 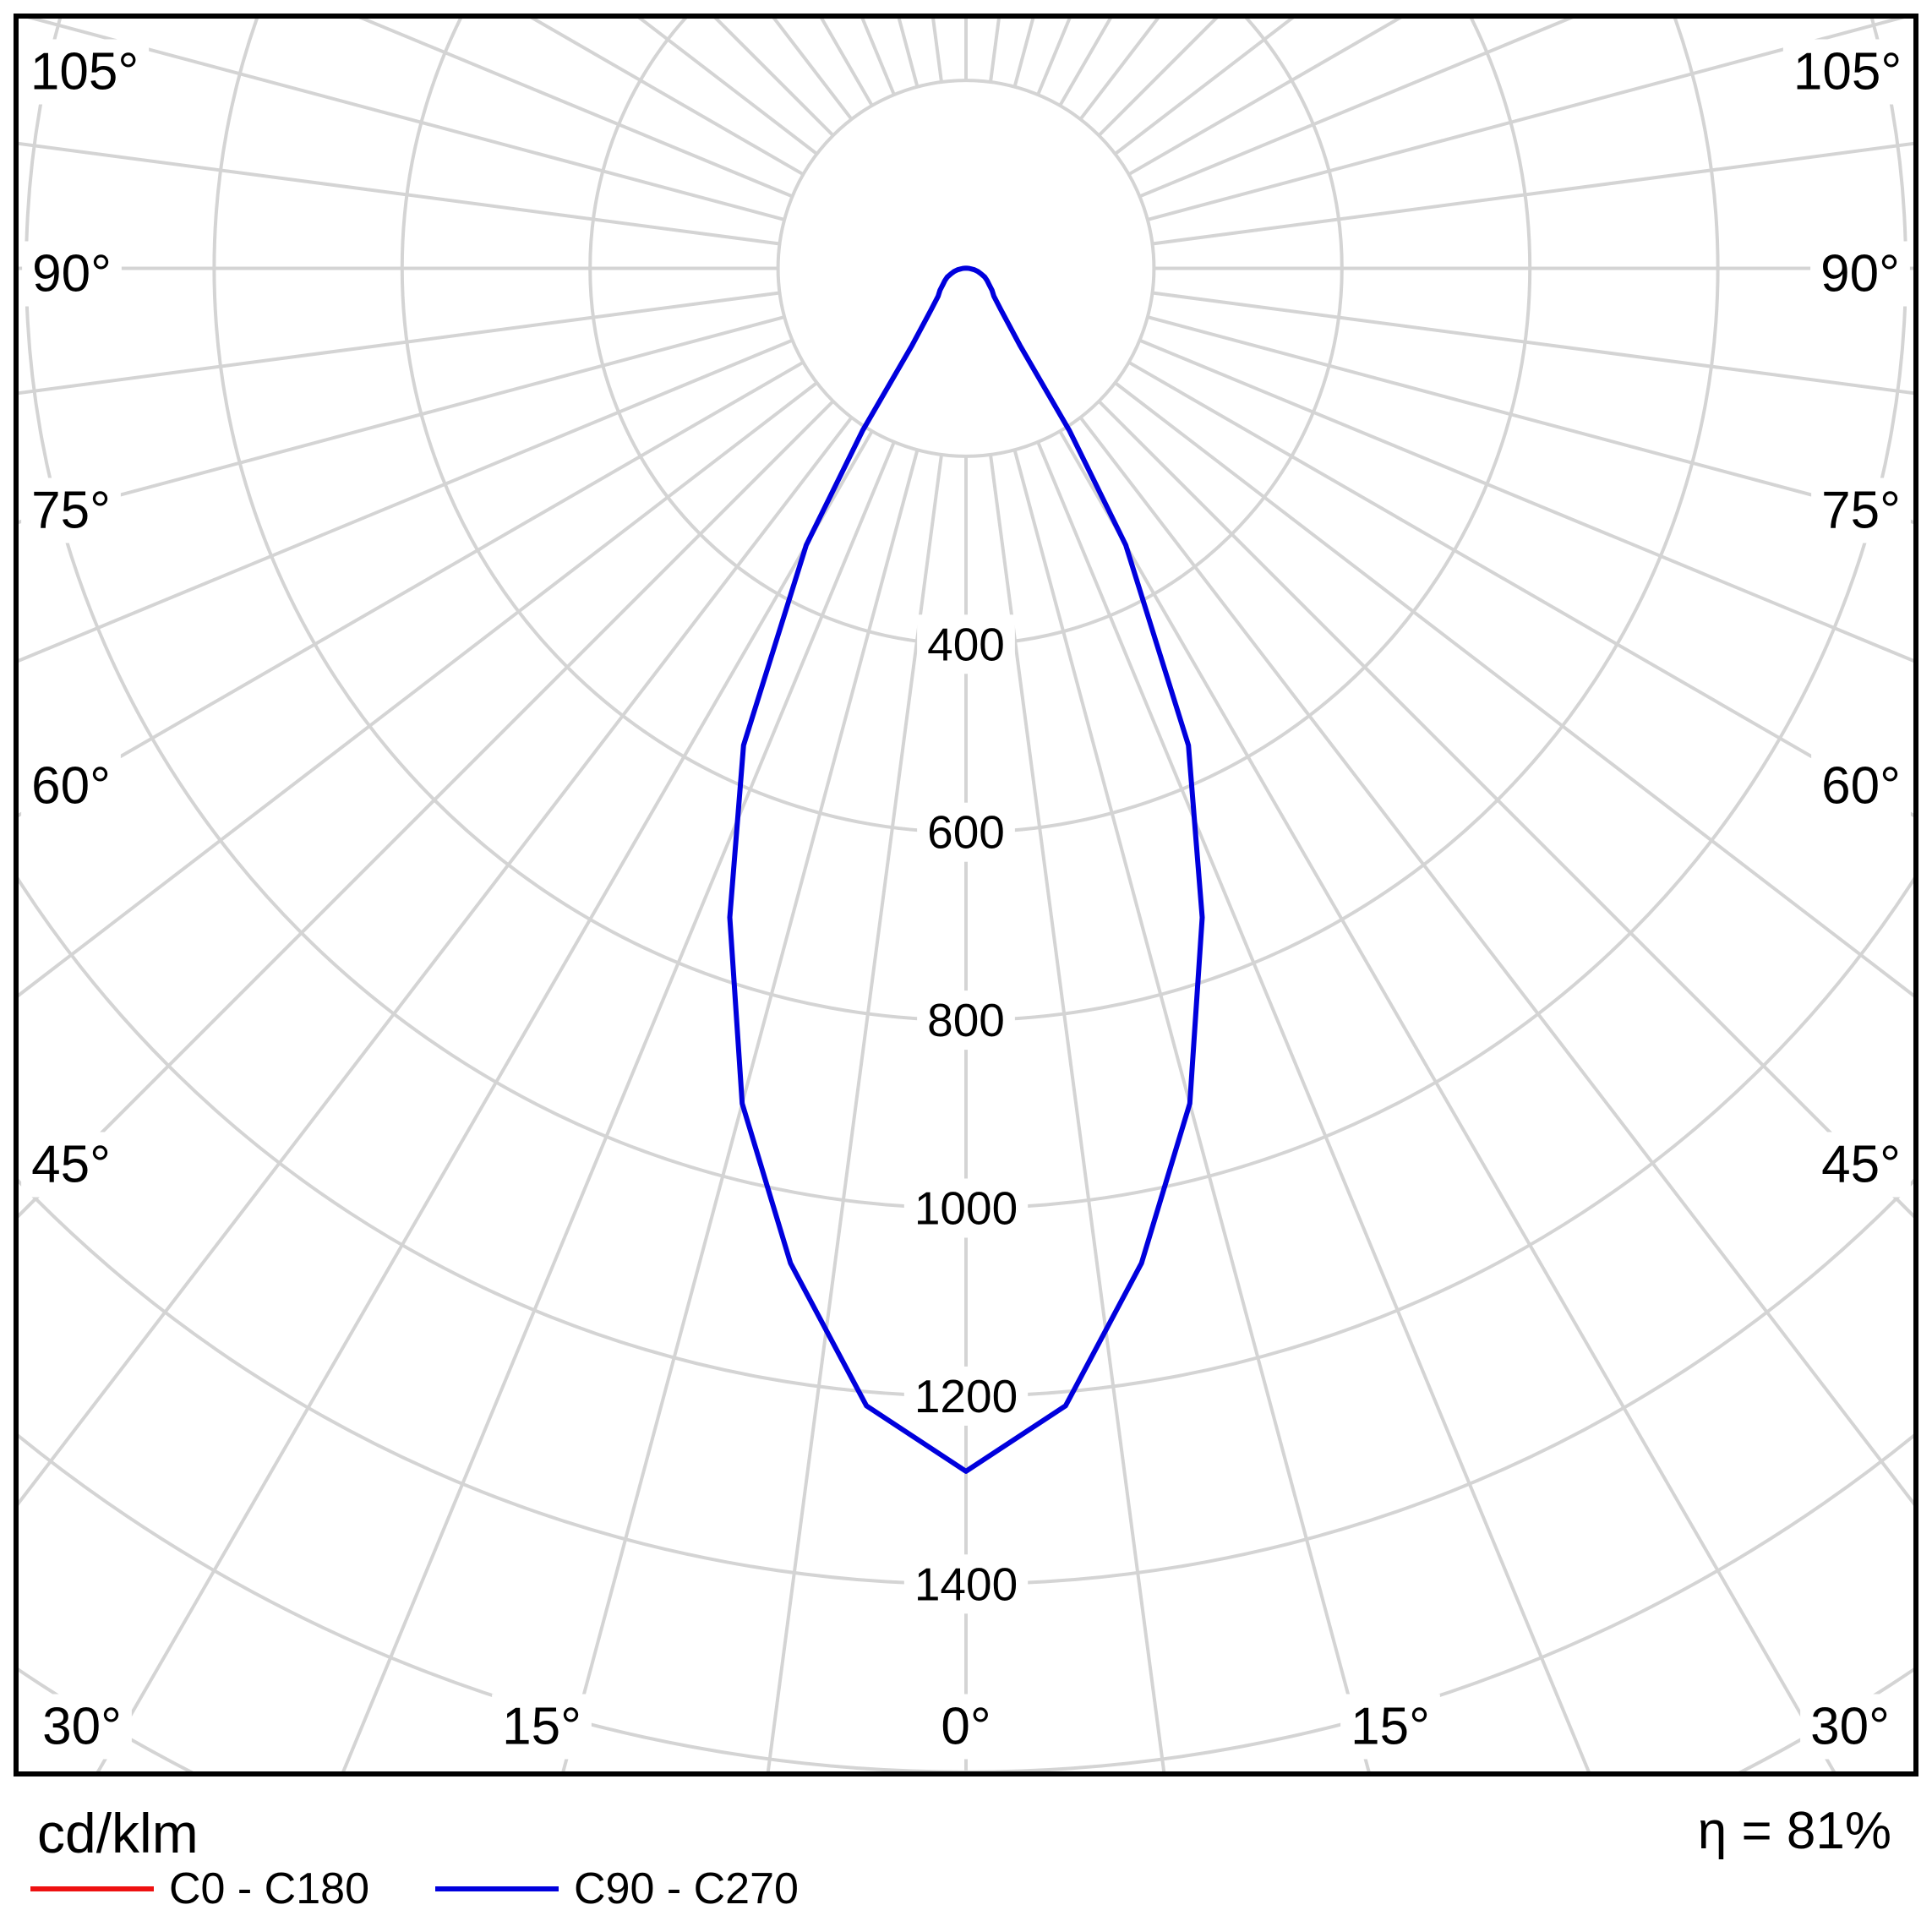 I want to click on angle-label-right: 75°, so click(x=1861, y=511).